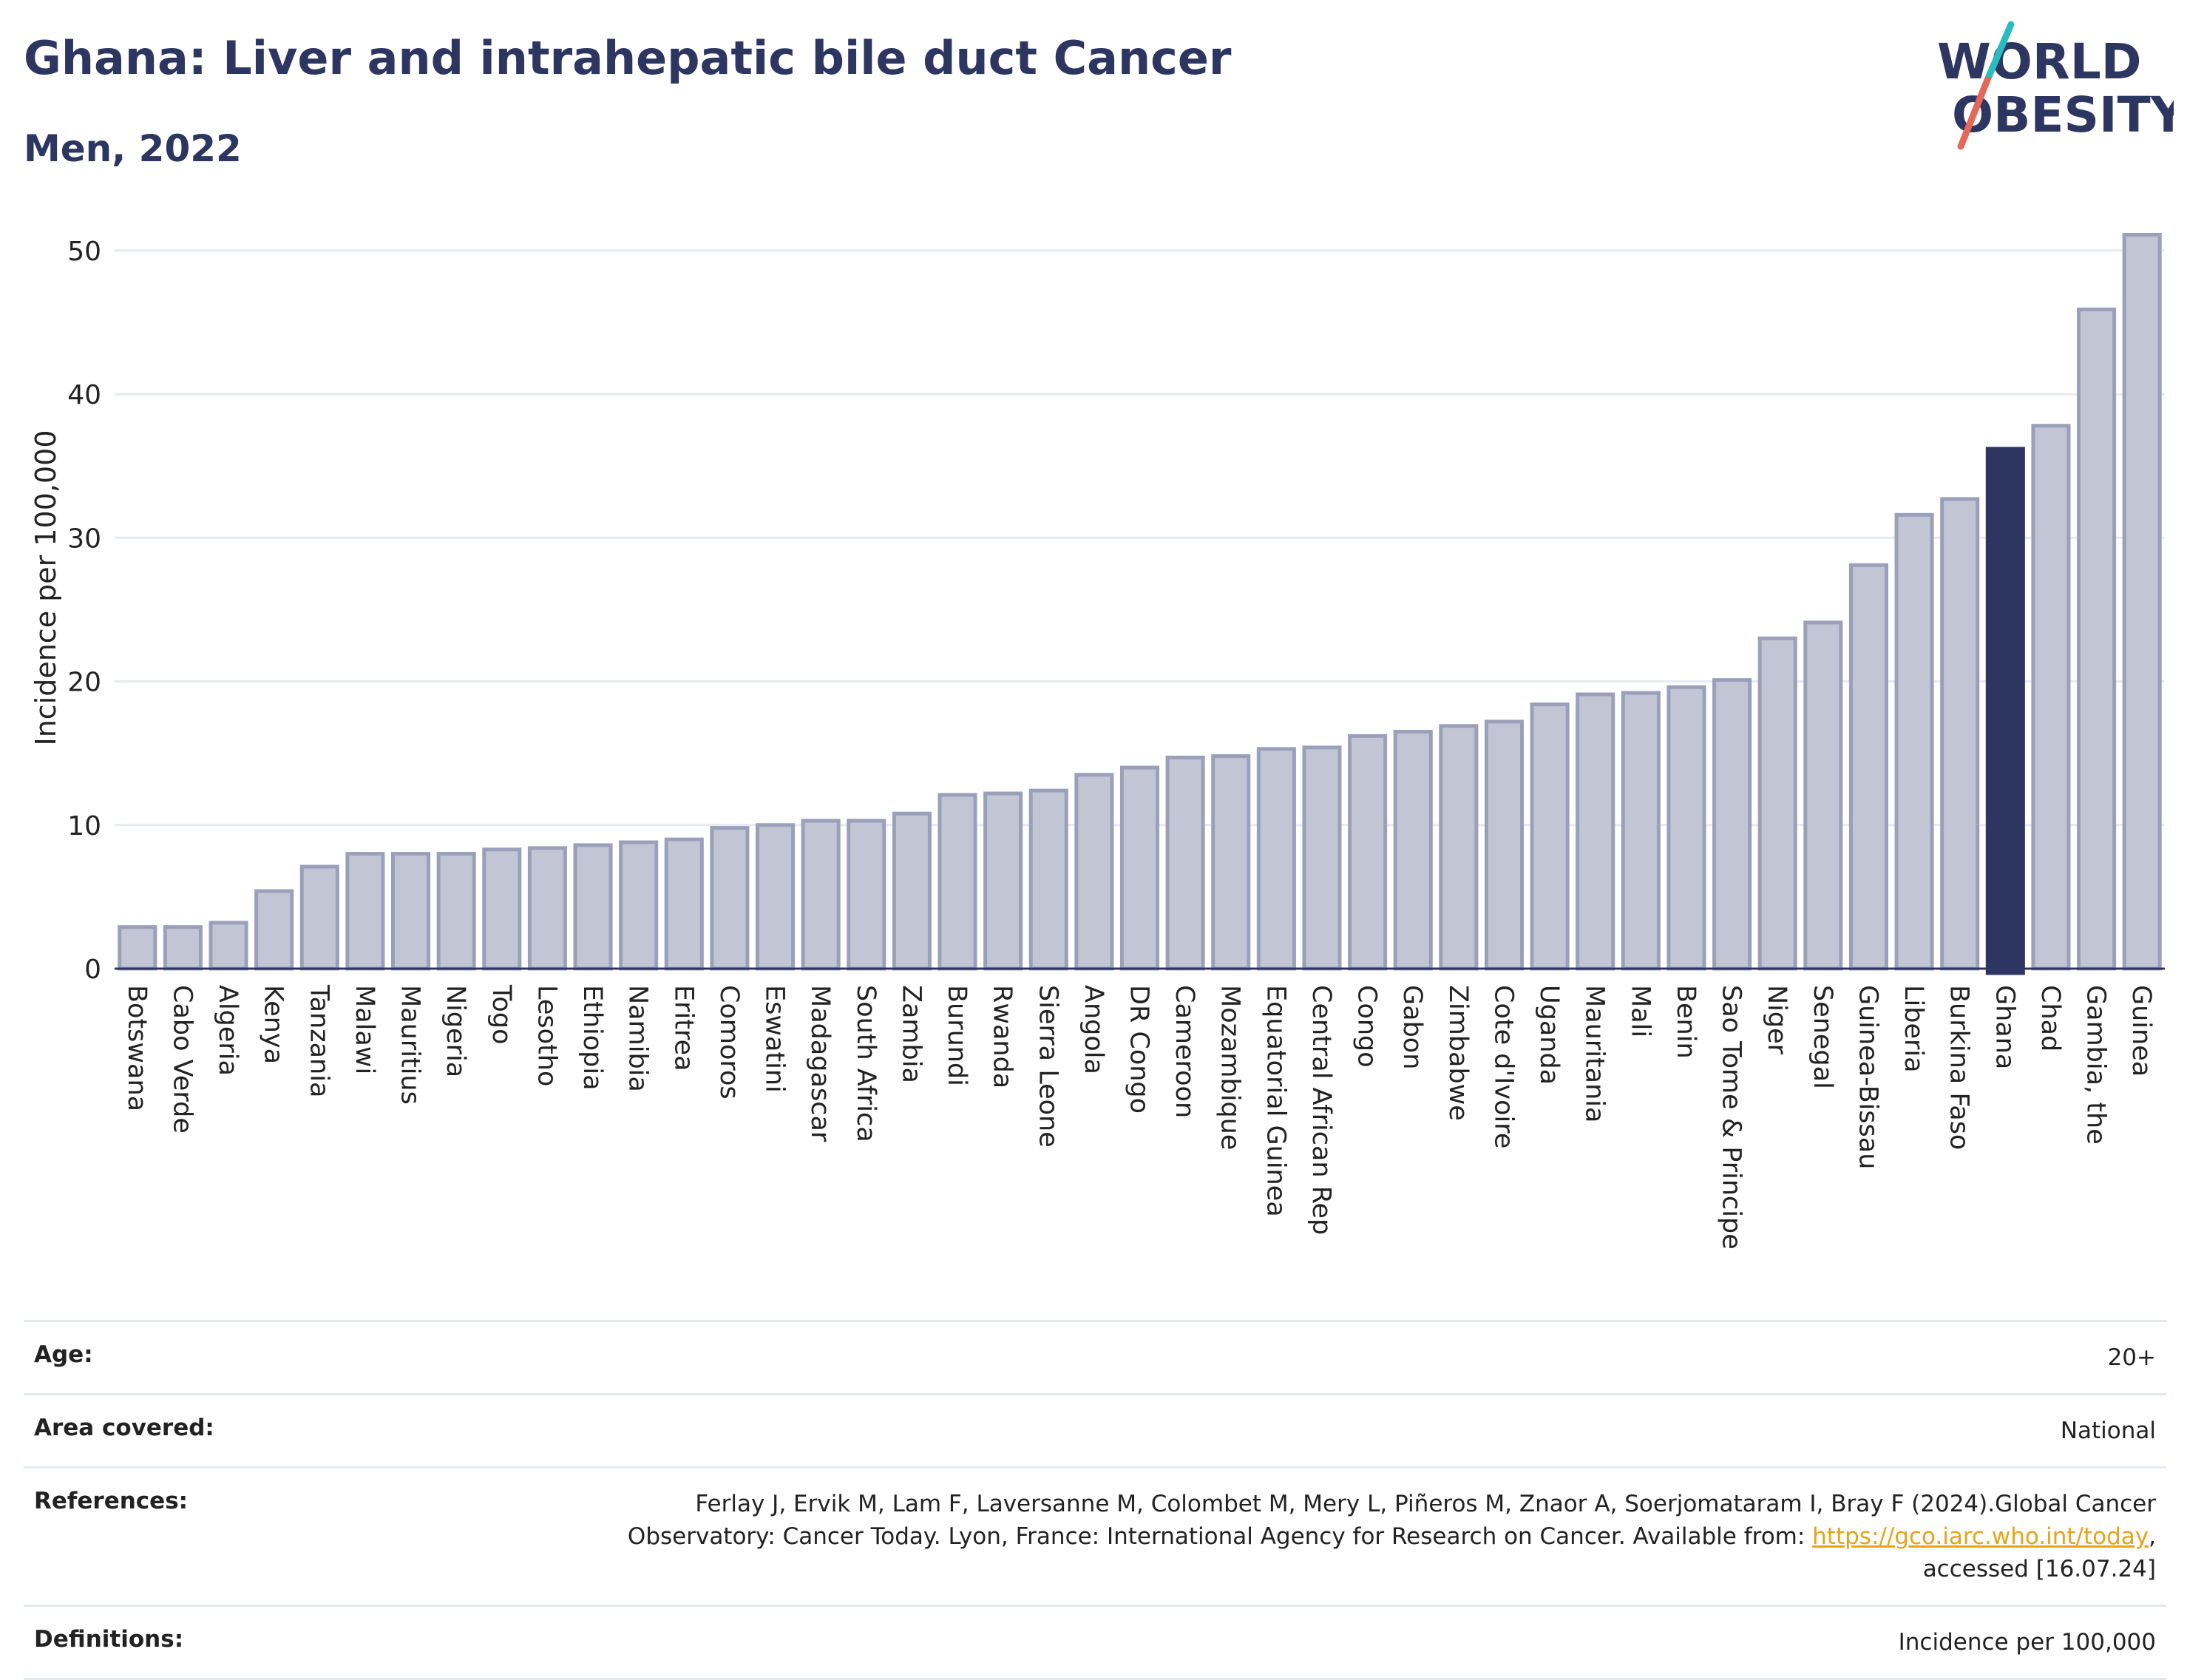  I want to click on logo-slash-top, so click(1999, 52).